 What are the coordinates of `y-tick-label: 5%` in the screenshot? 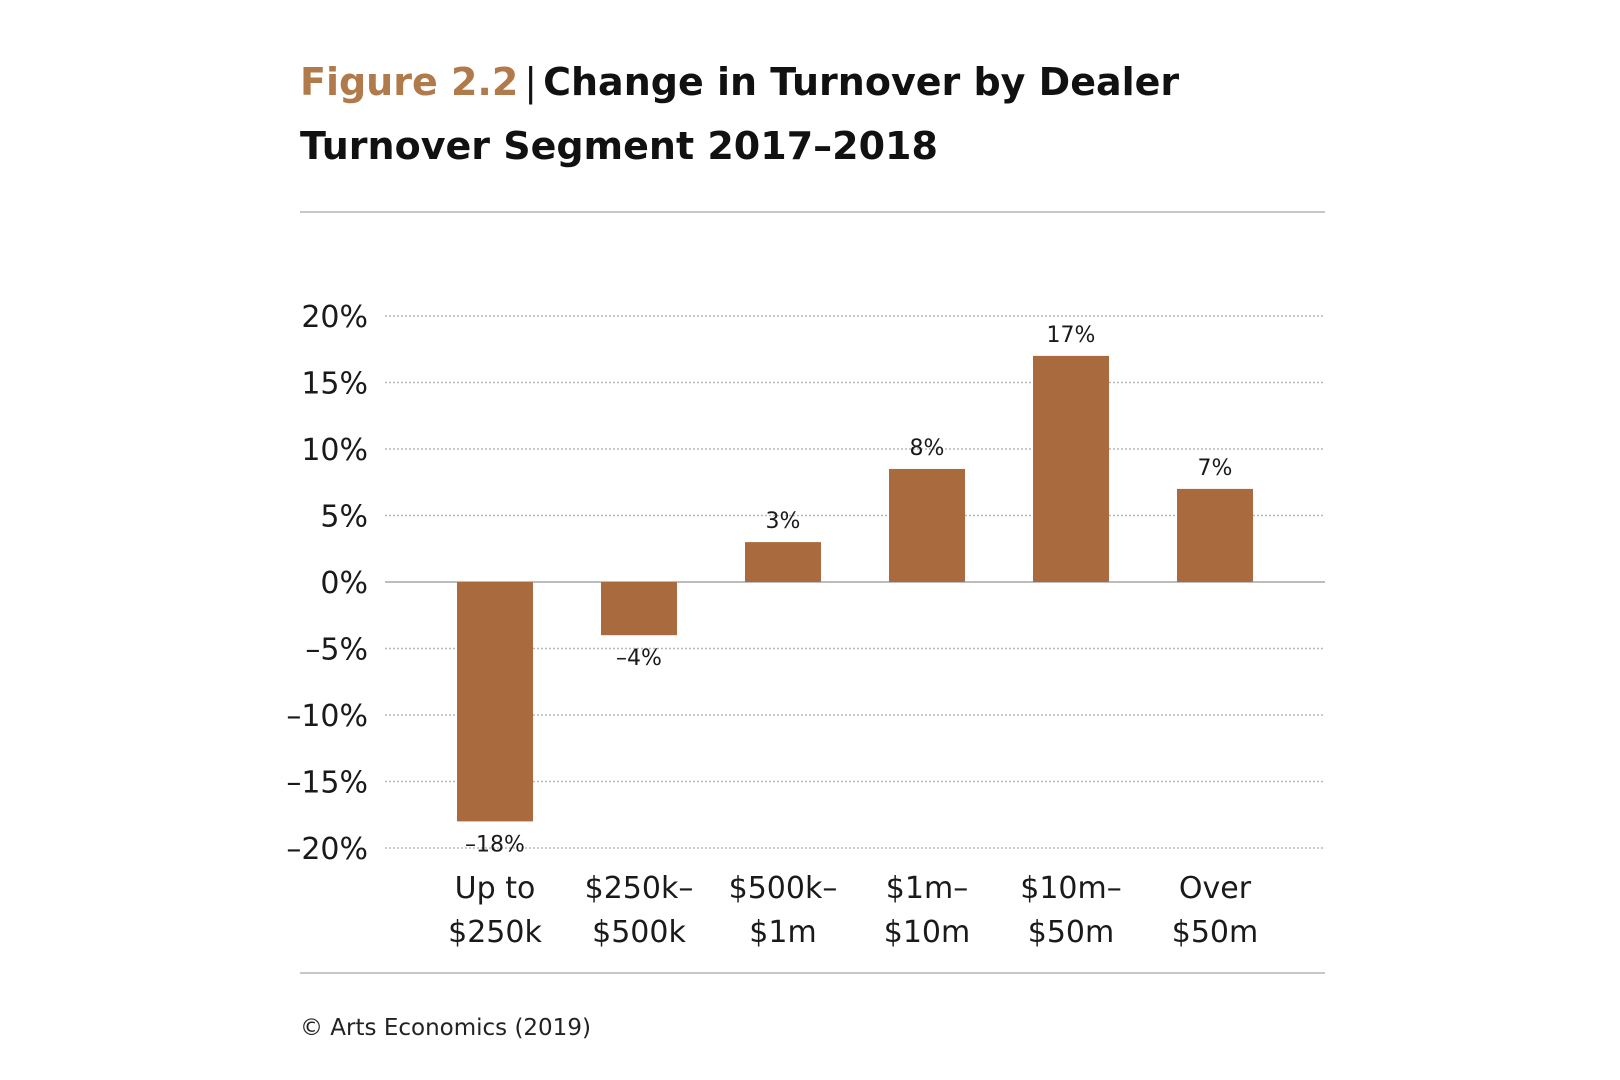 It's located at (344, 517).